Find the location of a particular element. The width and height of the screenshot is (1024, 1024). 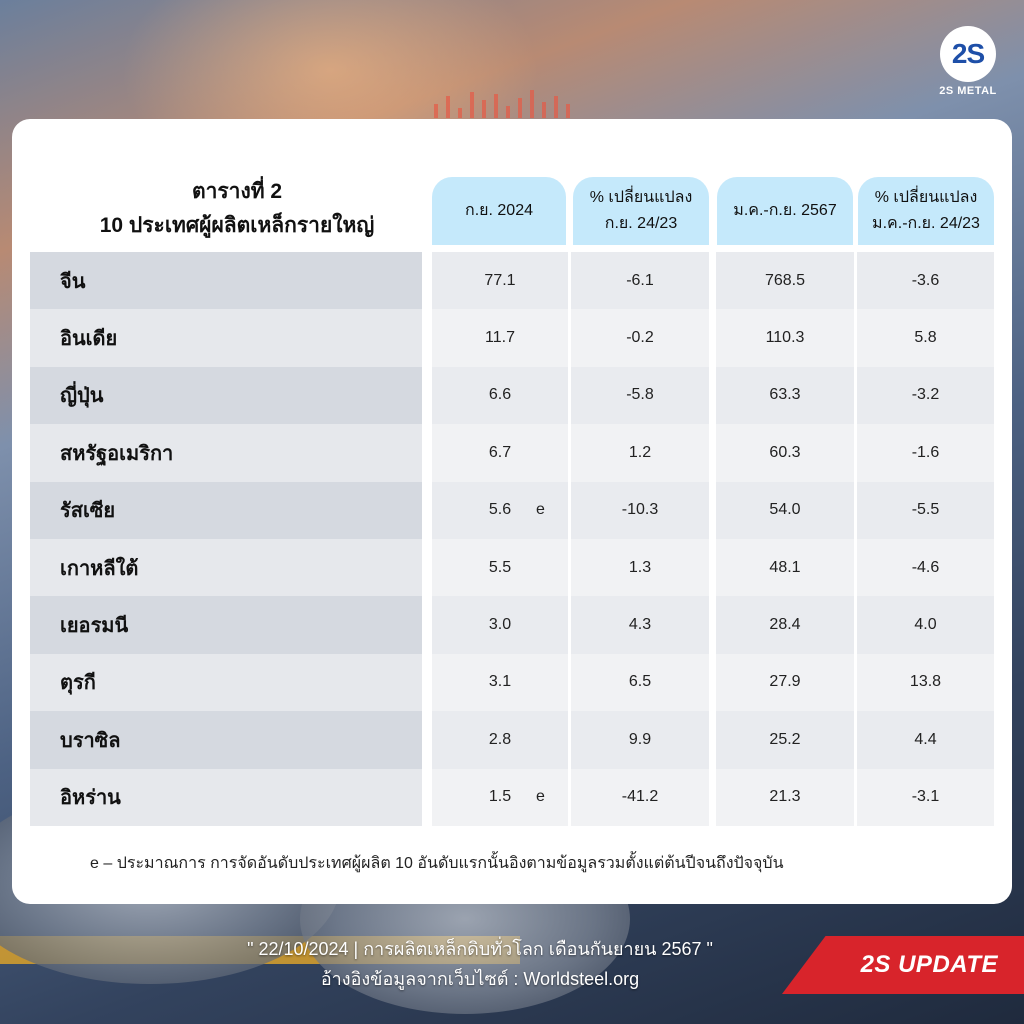

column-header-jan-sep: ม.ค.-ก.ย. 2567 is located at coordinates (785, 211).